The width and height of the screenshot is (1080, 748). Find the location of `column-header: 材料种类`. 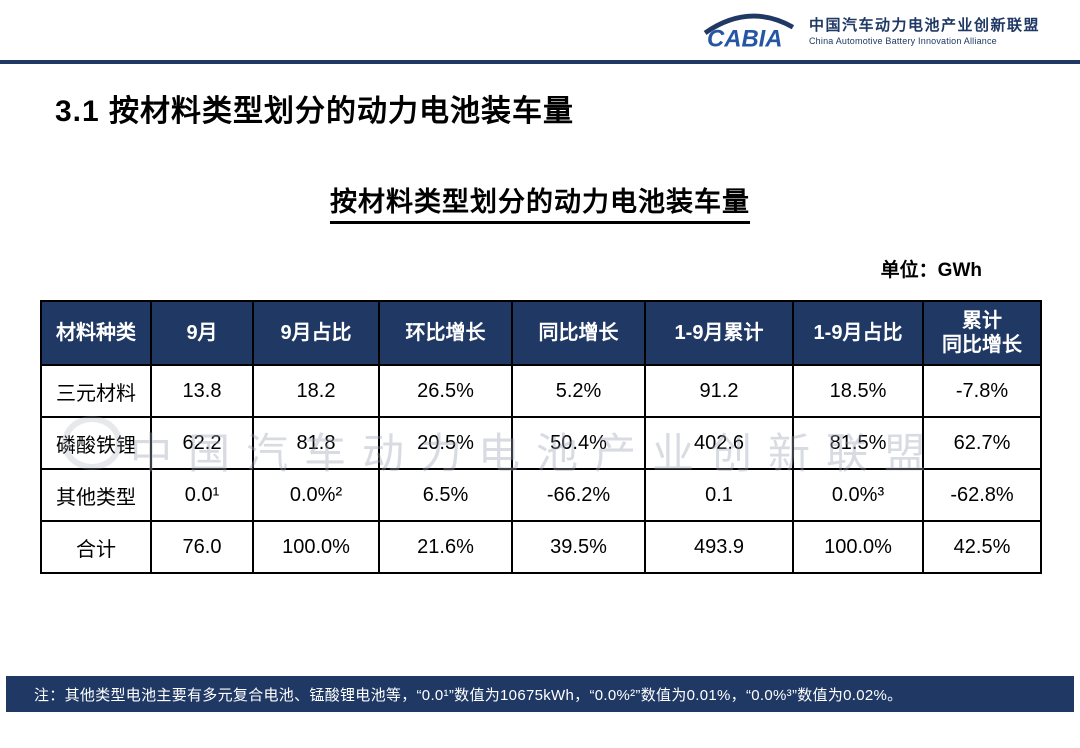

column-header: 材料种类 is located at coordinates (96, 333).